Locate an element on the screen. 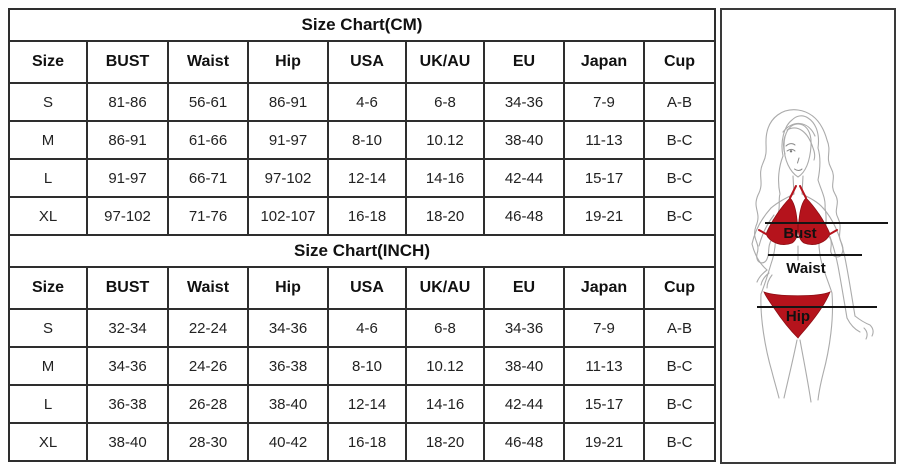 The height and width of the screenshot is (475, 900). section-title-row-cm: Size Chart(CM) is located at coordinates (362, 25).